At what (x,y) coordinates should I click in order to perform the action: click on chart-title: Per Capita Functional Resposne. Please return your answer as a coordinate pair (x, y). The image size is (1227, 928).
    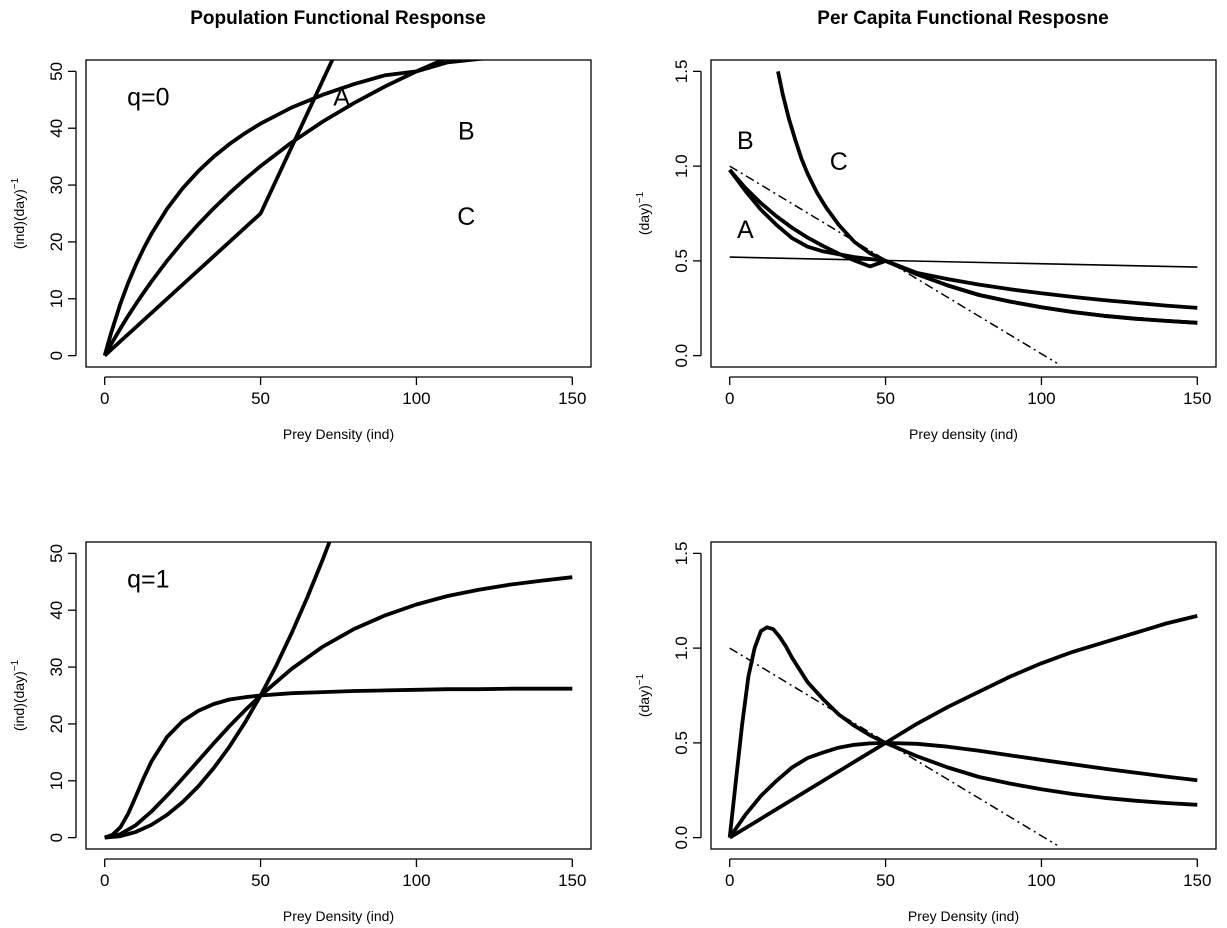
    Looking at the image, I should click on (962, 18).